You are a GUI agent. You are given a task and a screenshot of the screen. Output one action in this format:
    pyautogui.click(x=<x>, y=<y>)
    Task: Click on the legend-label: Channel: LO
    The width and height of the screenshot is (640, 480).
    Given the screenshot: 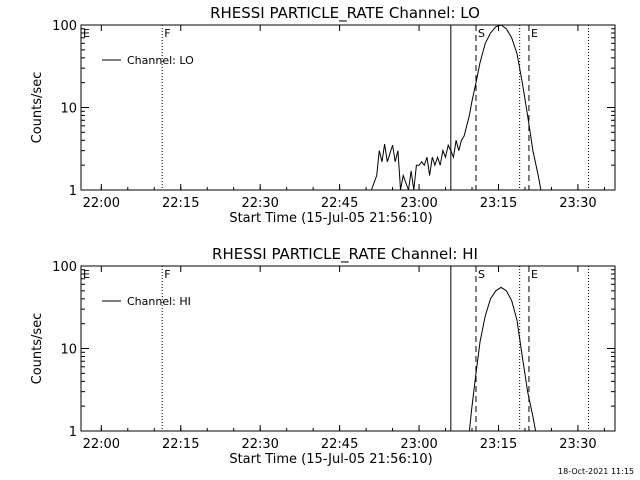 What is the action you would take?
    pyautogui.click(x=160, y=60)
    